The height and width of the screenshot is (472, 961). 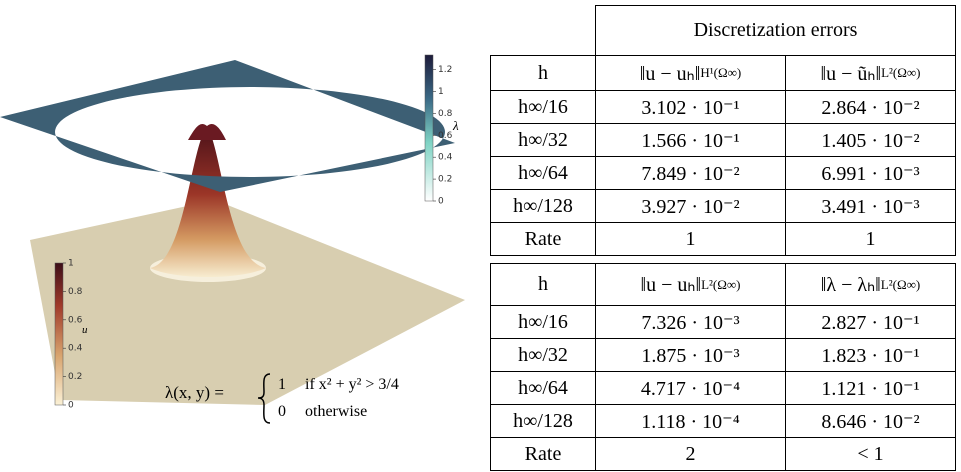 I want to click on cell-text: 1, so click(x=690, y=238).